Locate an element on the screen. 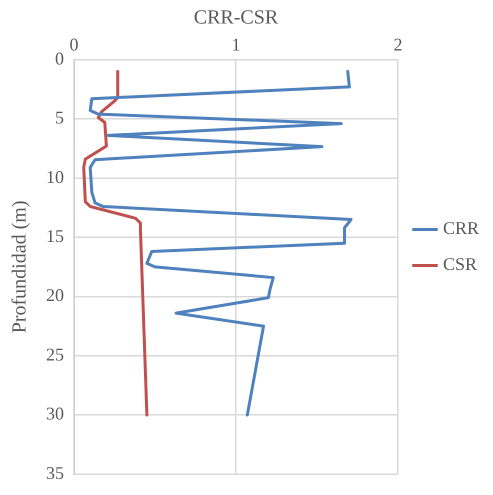 The image size is (493, 495). x-tick-label: 0 is located at coordinates (74, 44).